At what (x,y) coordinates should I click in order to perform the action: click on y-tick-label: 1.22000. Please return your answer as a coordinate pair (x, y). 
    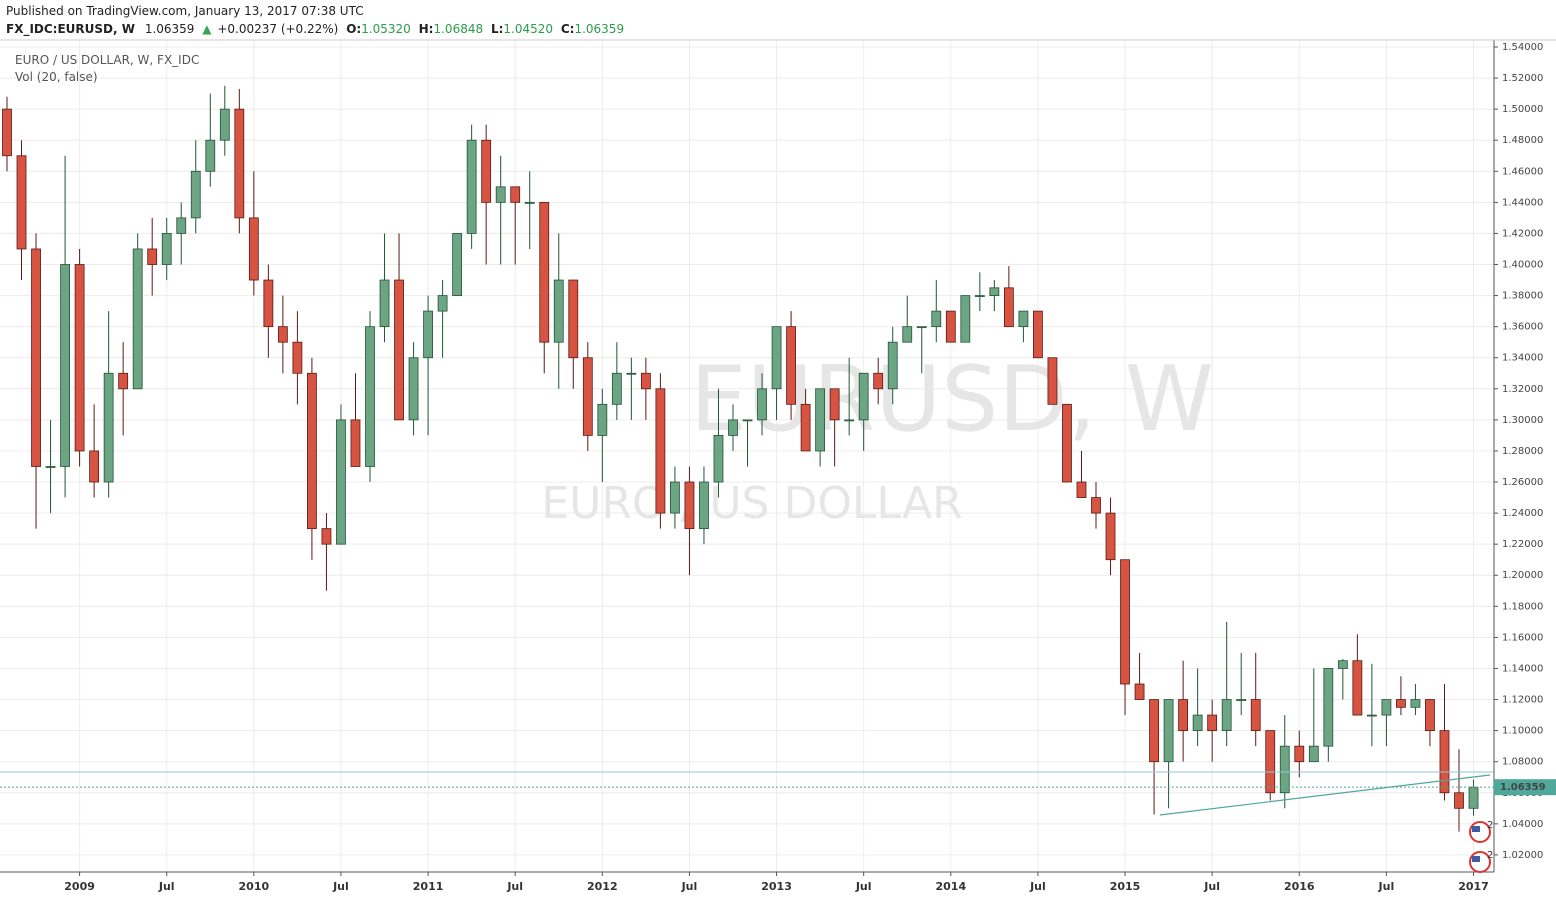
    Looking at the image, I should click on (1522, 544).